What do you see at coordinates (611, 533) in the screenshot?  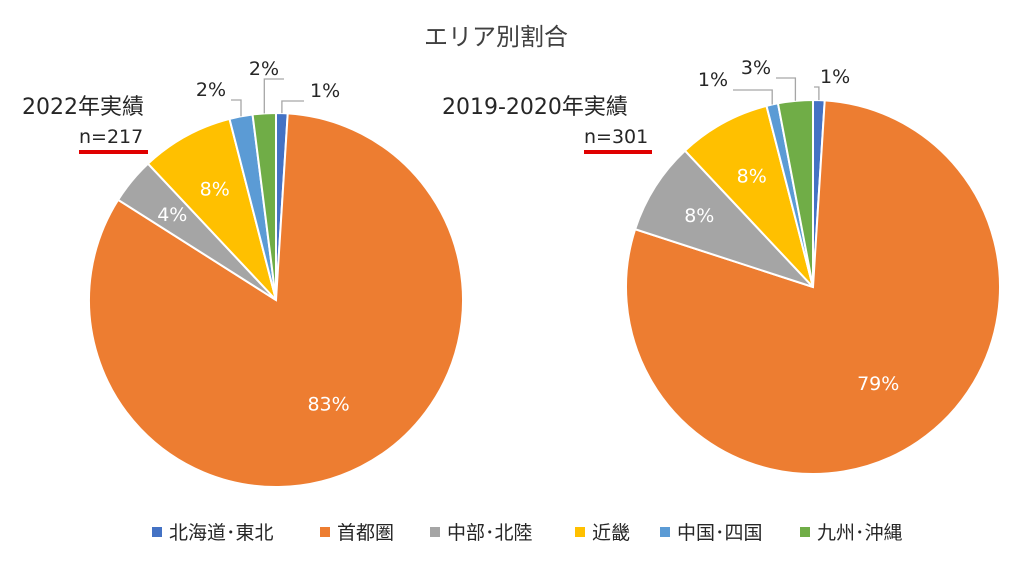 I see `legend-label: 近畿` at bounding box center [611, 533].